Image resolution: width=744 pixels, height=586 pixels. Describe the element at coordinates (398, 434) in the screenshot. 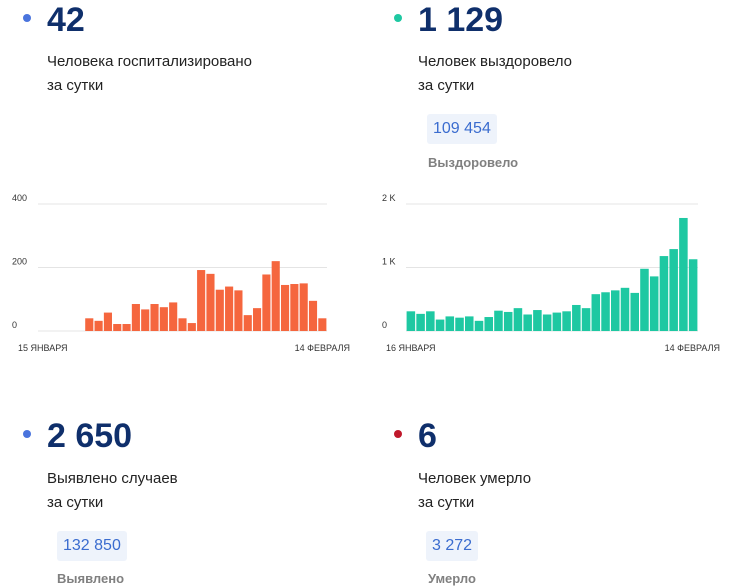

I see `deaths-dot-icon` at that location.